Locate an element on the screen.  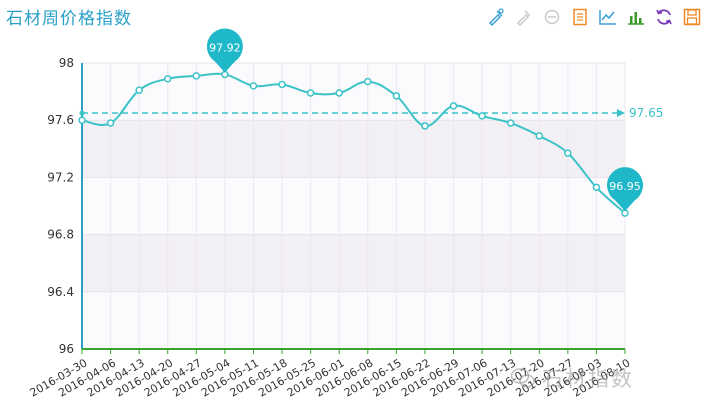
data-zoom-icon is located at coordinates (496, 17).